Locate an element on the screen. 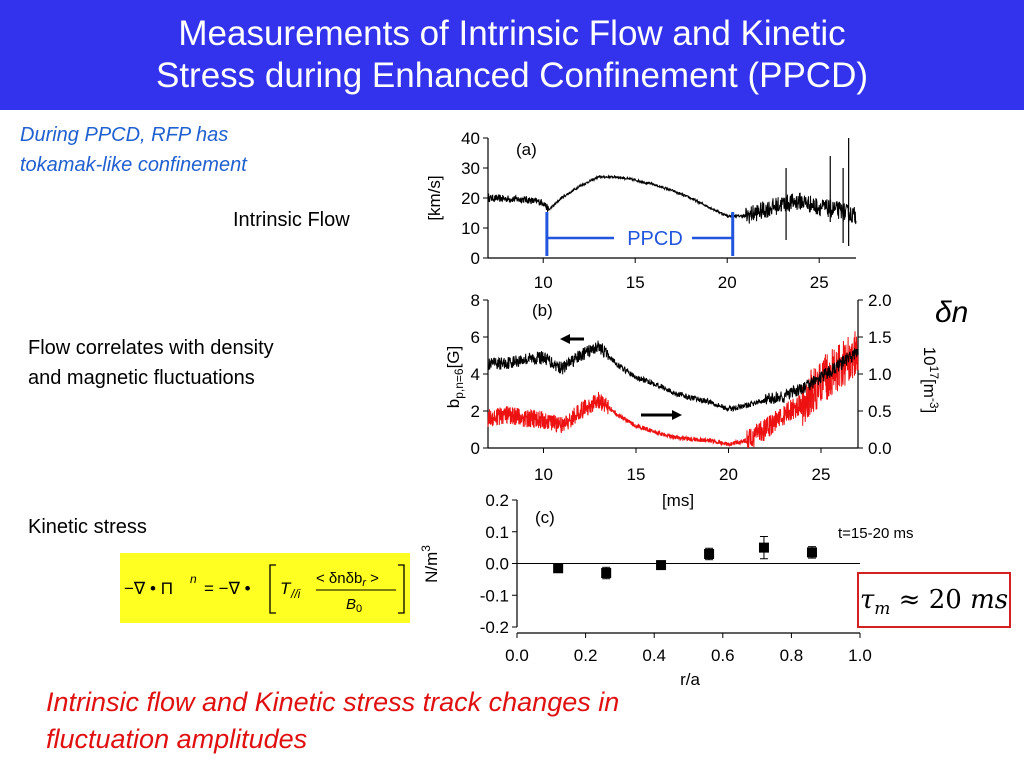  panel-a-ytick-label: 40 is located at coordinates (470, 138).